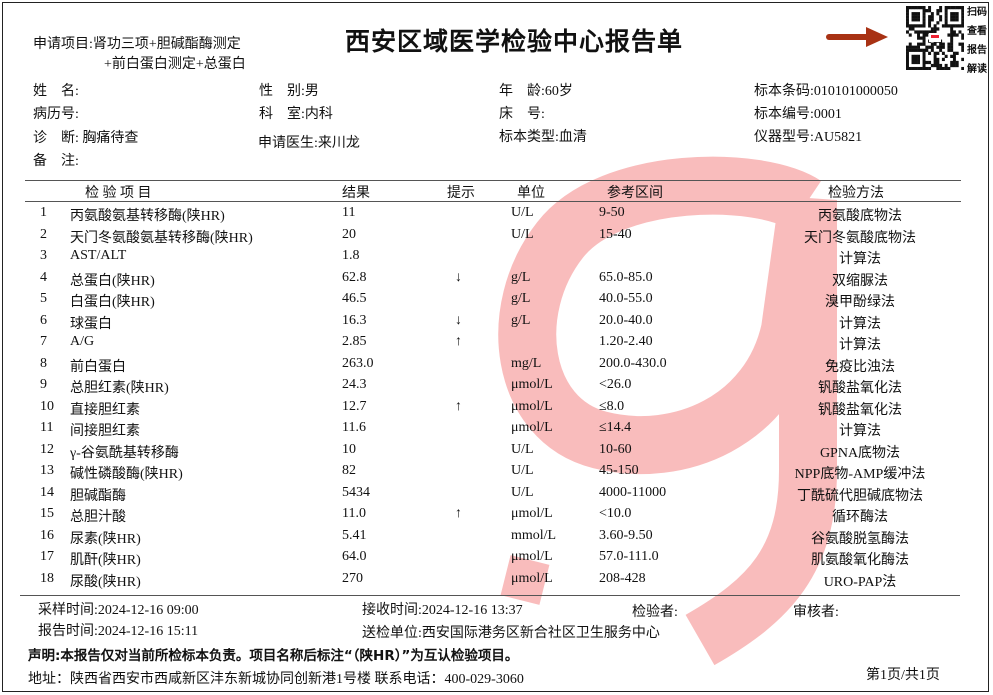 Image resolution: width=993 pixels, height=695 pixels. What do you see at coordinates (47, 470) in the screenshot?
I see `cell-no: 13` at bounding box center [47, 470].